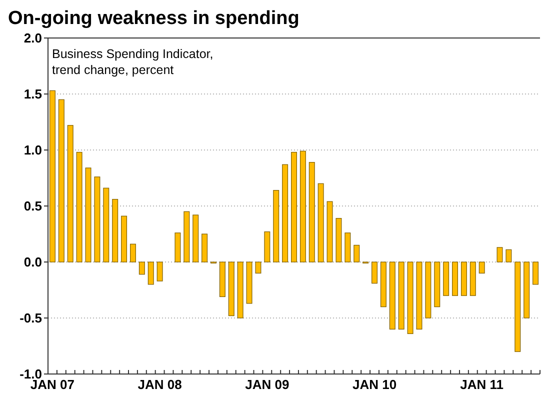 Image resolution: width=544 pixels, height=414 pixels. What do you see at coordinates (33, 206) in the screenshot?
I see `y-tick-label: 0.5` at bounding box center [33, 206].